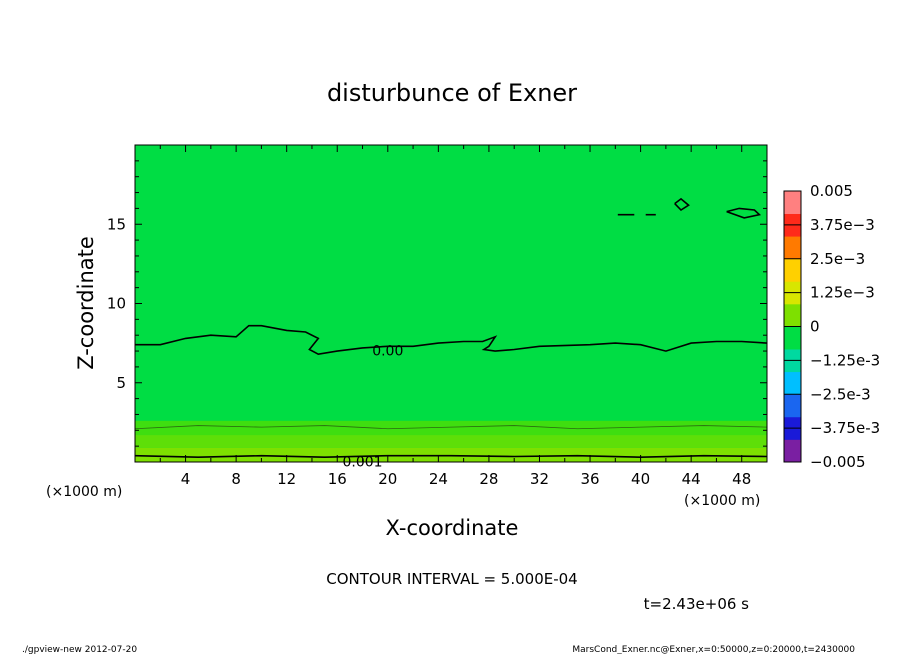  Describe the element at coordinates (121, 383) in the screenshot. I see `y-tick-label-5: 5` at that location.